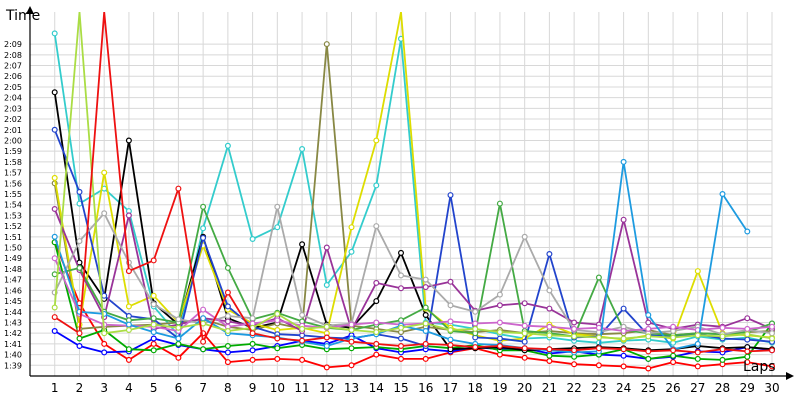 The height and width of the screenshot is (400, 800). What do you see at coordinates (790, 376) in the screenshot?
I see `x-axis-arrow` at bounding box center [790, 376].